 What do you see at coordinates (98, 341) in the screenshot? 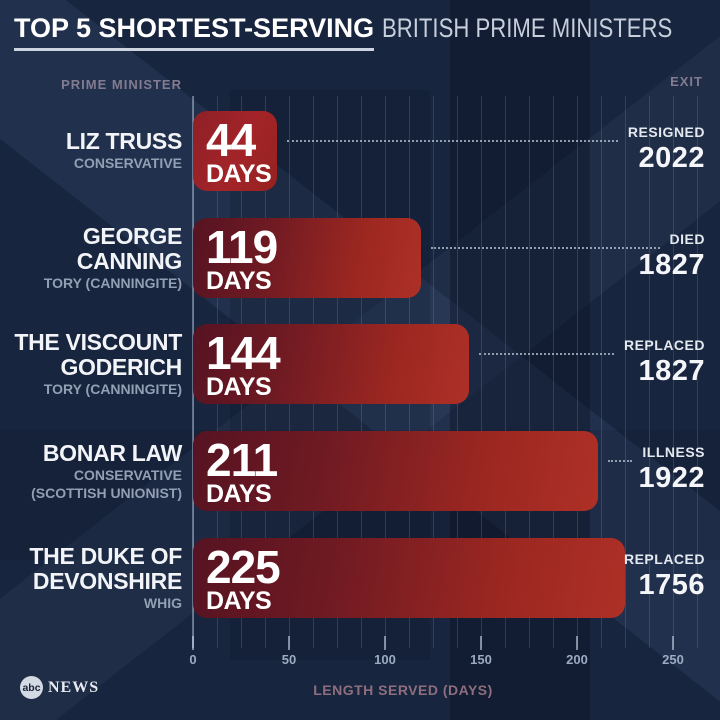
I see `pm-name: THE VISCOUNT` at bounding box center [98, 341].